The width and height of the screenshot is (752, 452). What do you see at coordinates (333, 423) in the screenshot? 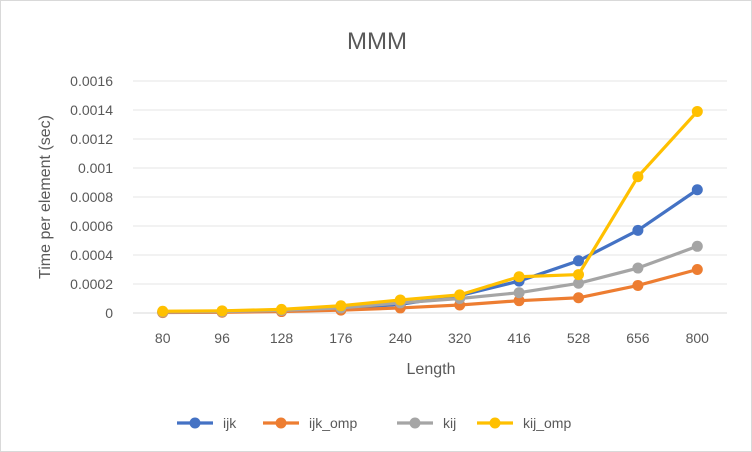
I see `legend-label: ijk_omp` at bounding box center [333, 423].